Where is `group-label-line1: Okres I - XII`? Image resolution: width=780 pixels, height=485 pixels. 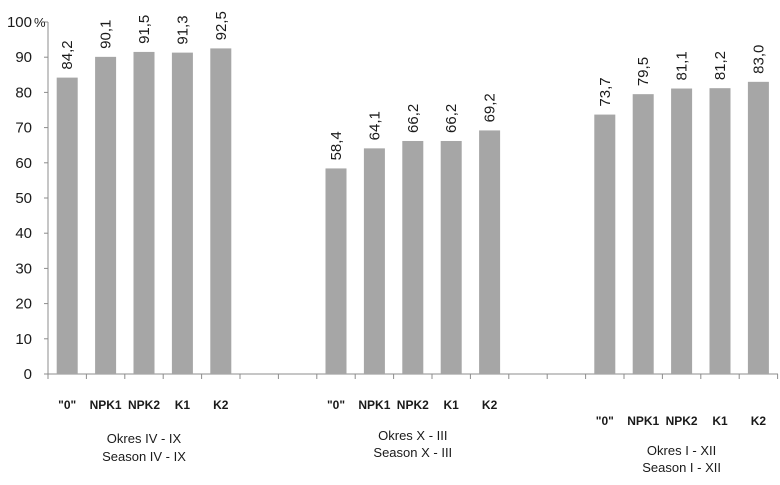
group-label-line1: Okres I - XII is located at coordinates (681, 450).